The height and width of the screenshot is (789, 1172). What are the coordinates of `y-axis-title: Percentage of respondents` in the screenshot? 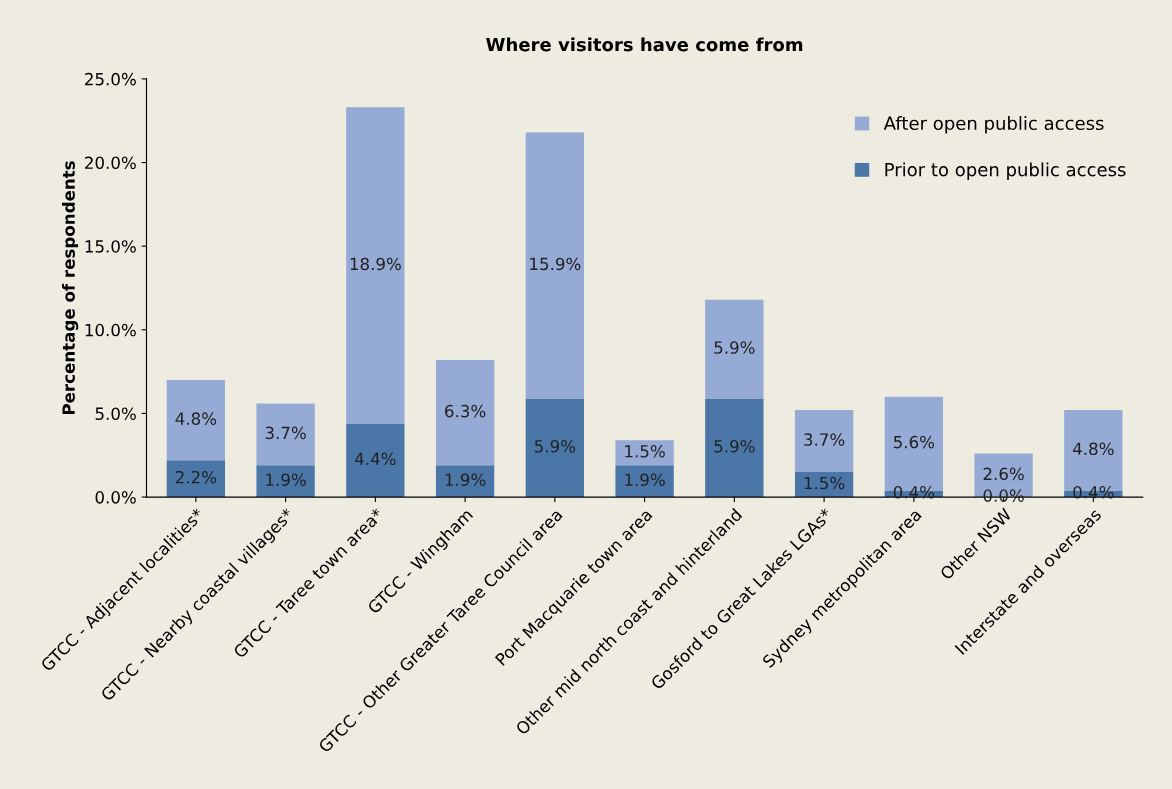 It's located at (70, 288).